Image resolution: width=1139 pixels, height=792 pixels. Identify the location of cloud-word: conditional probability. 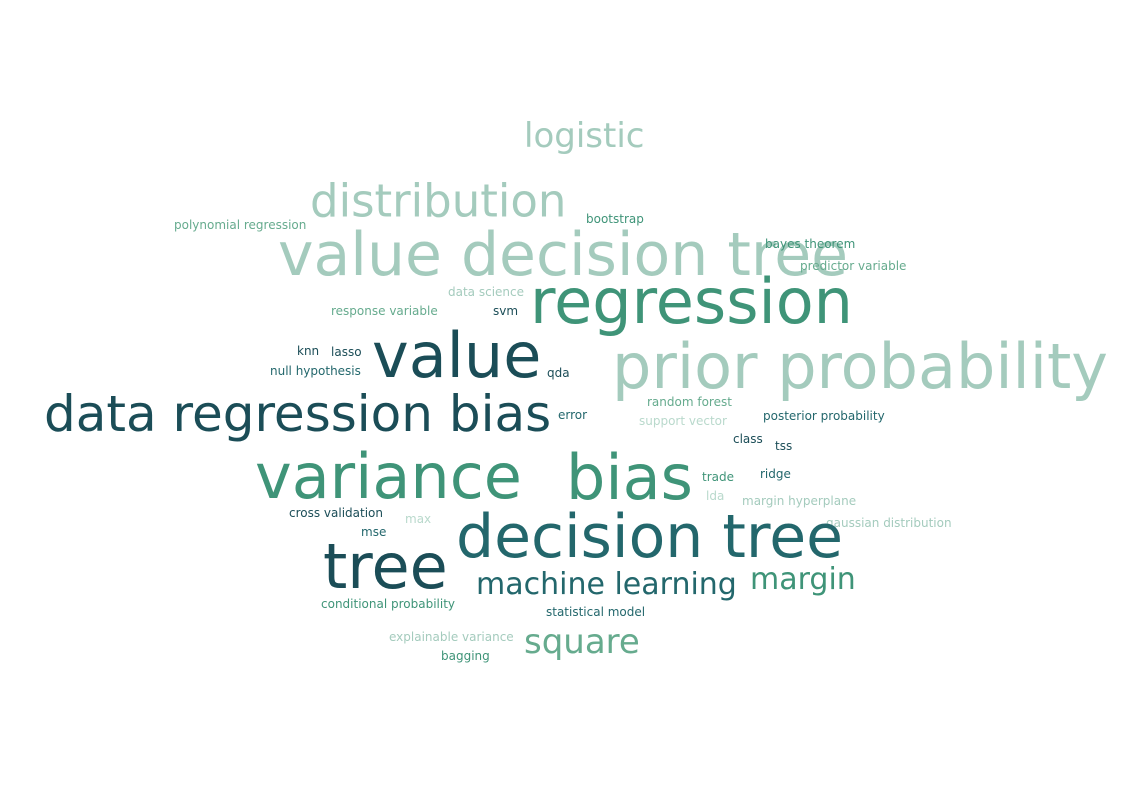
(388, 604).